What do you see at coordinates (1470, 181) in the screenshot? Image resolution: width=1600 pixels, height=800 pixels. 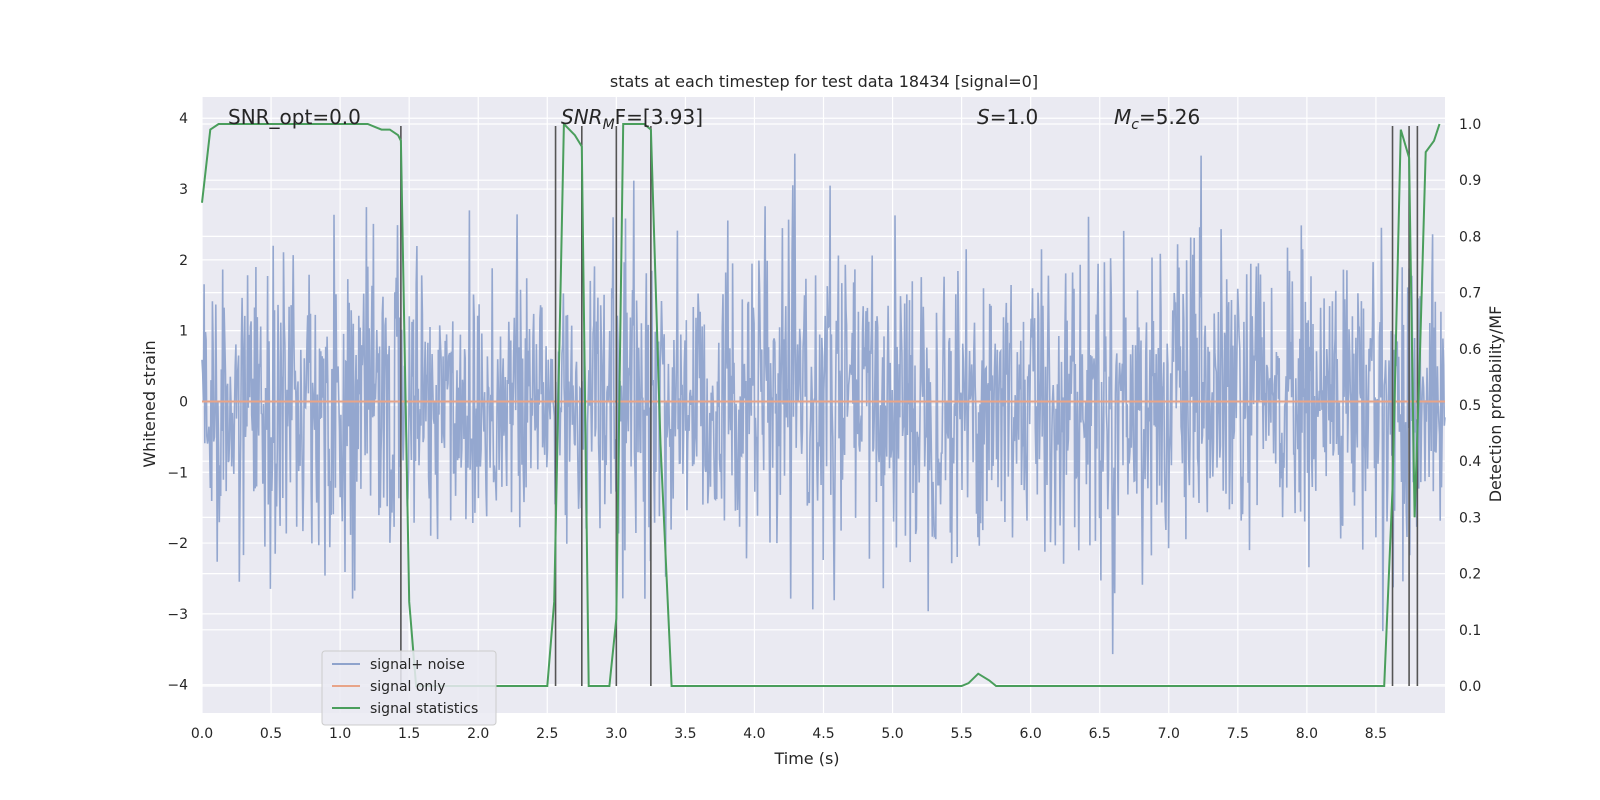 I see `y2-tick-label: 0.9` at bounding box center [1470, 181].